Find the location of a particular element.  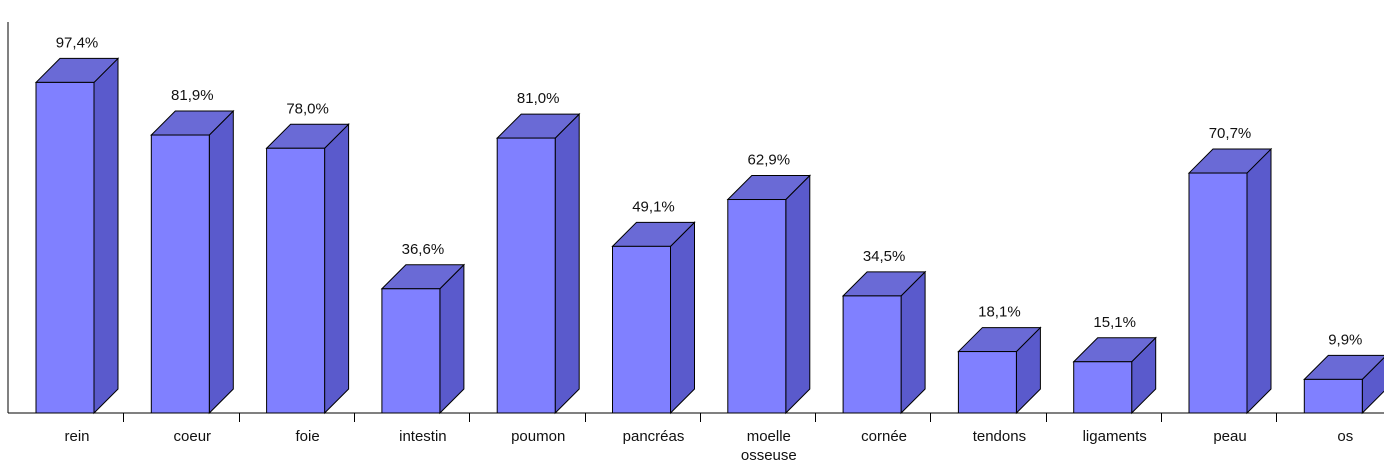

category-label: foie is located at coordinates (308, 436).